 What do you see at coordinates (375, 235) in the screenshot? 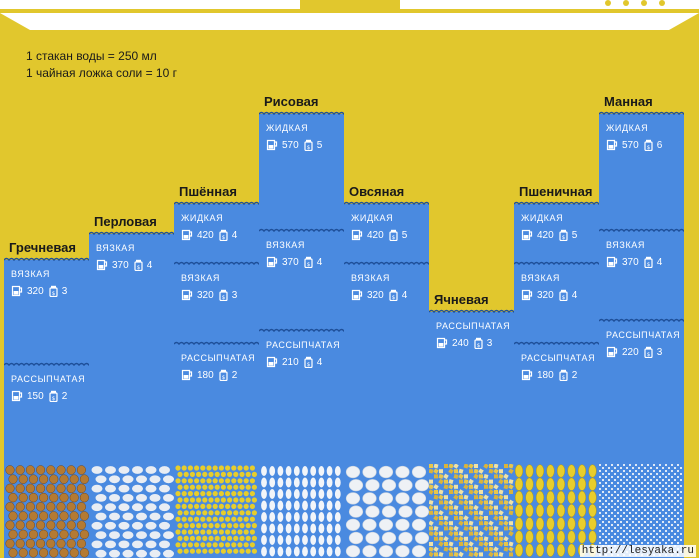
I see `water-amount: 420` at bounding box center [375, 235].